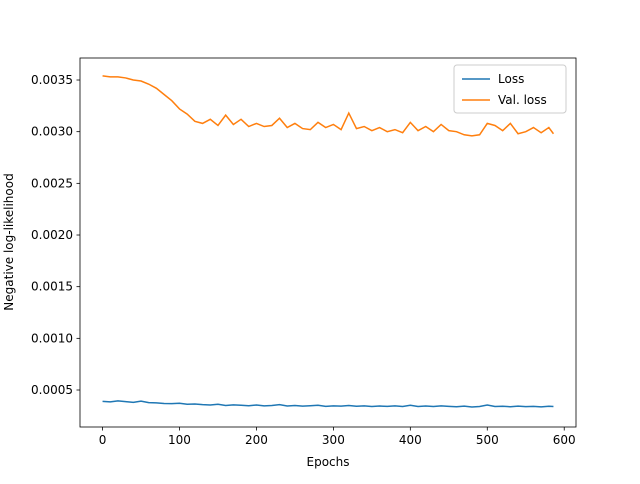  What do you see at coordinates (52, 338) in the screenshot?
I see `y-tick-label: 0.0010` at bounding box center [52, 338].